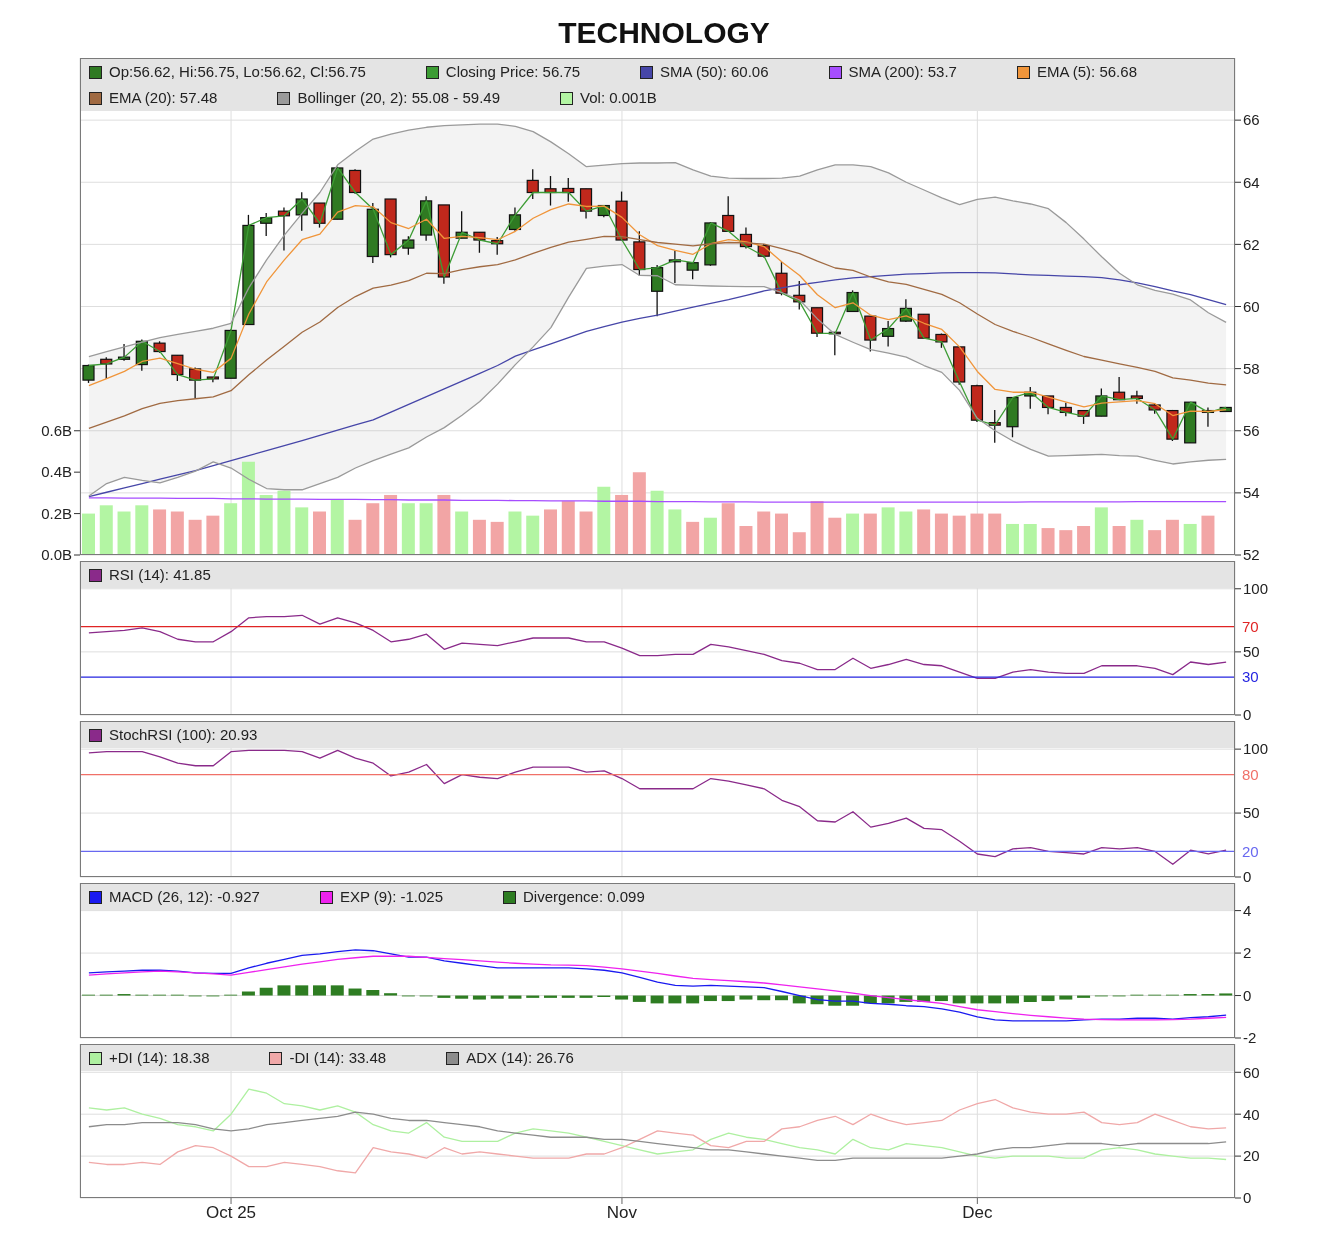 Image resolution: width=1320 pixels, height=1258 pixels. What do you see at coordinates (657, 735) in the screenshot?
I see `legend-strip: StochRSI (100): 20.93` at bounding box center [657, 735].